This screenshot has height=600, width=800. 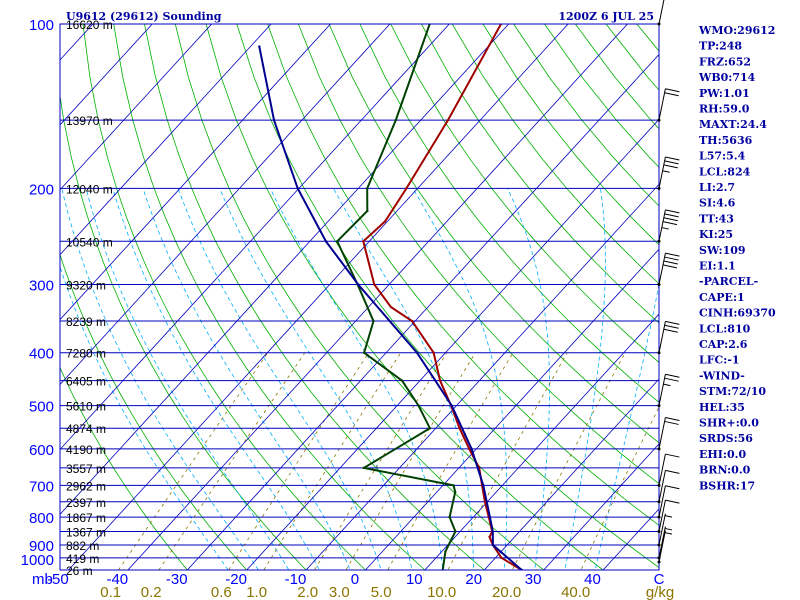 What do you see at coordinates (41, 354) in the screenshot?
I see `pressure-tick-label: 400` at bounding box center [41, 354].